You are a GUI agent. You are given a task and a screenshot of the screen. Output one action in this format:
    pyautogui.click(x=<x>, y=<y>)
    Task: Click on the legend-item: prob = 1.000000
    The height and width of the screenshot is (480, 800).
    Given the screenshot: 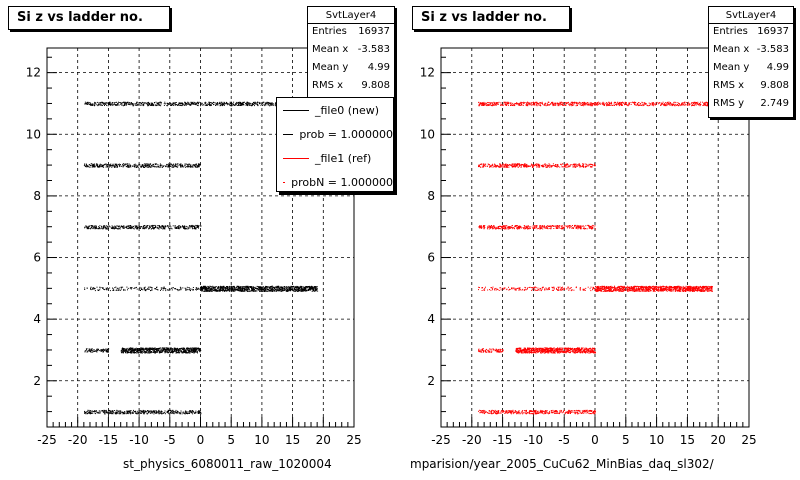 What is the action you would take?
    pyautogui.click(x=335, y=134)
    